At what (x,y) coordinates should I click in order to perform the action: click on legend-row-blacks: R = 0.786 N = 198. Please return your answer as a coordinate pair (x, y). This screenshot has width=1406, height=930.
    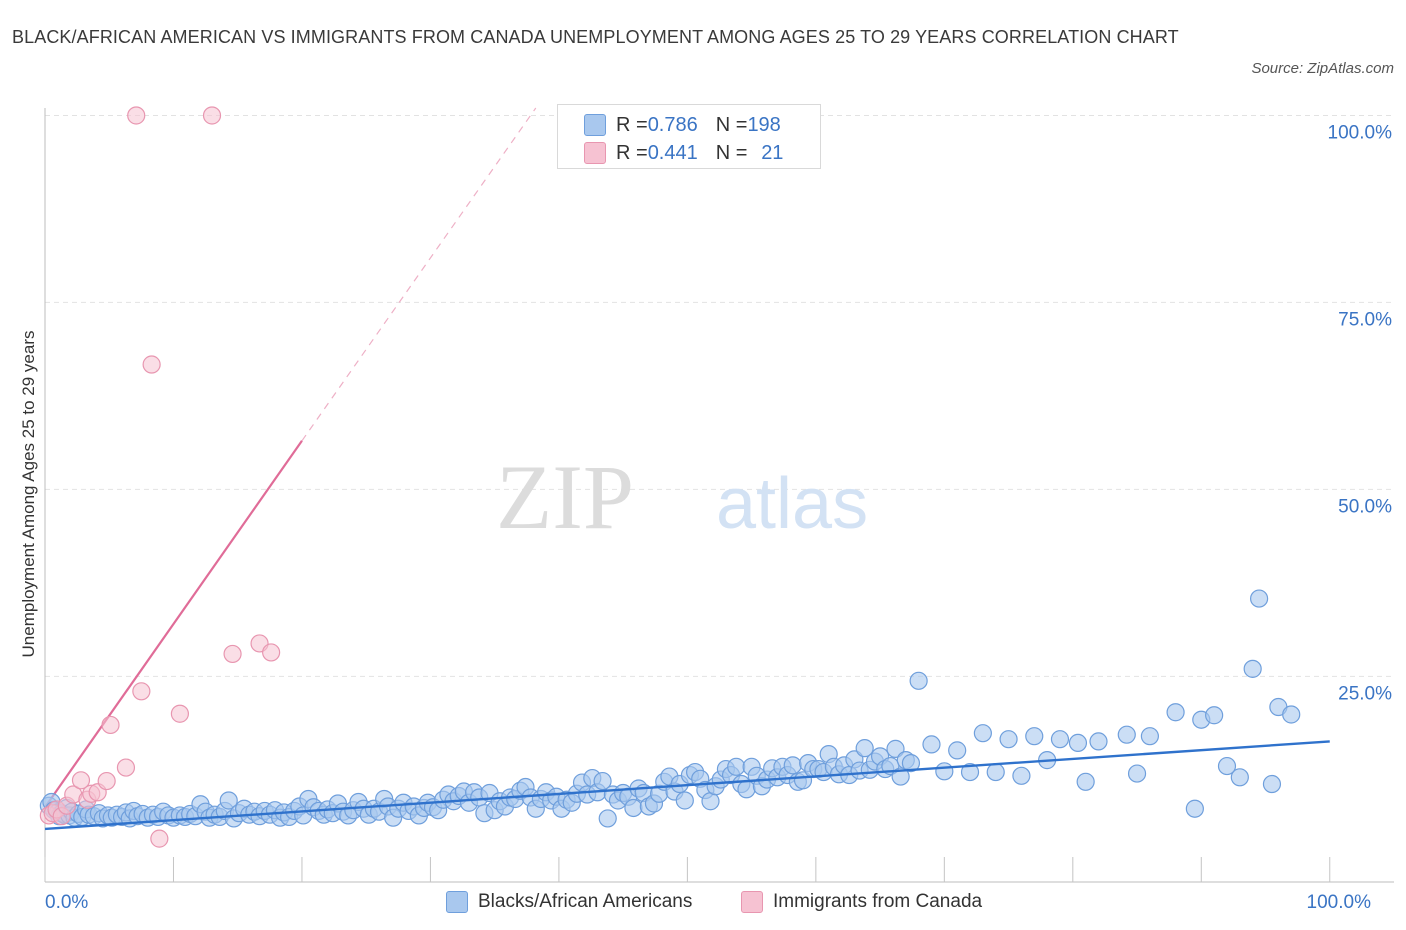
    Looking at the image, I should click on (682, 125).